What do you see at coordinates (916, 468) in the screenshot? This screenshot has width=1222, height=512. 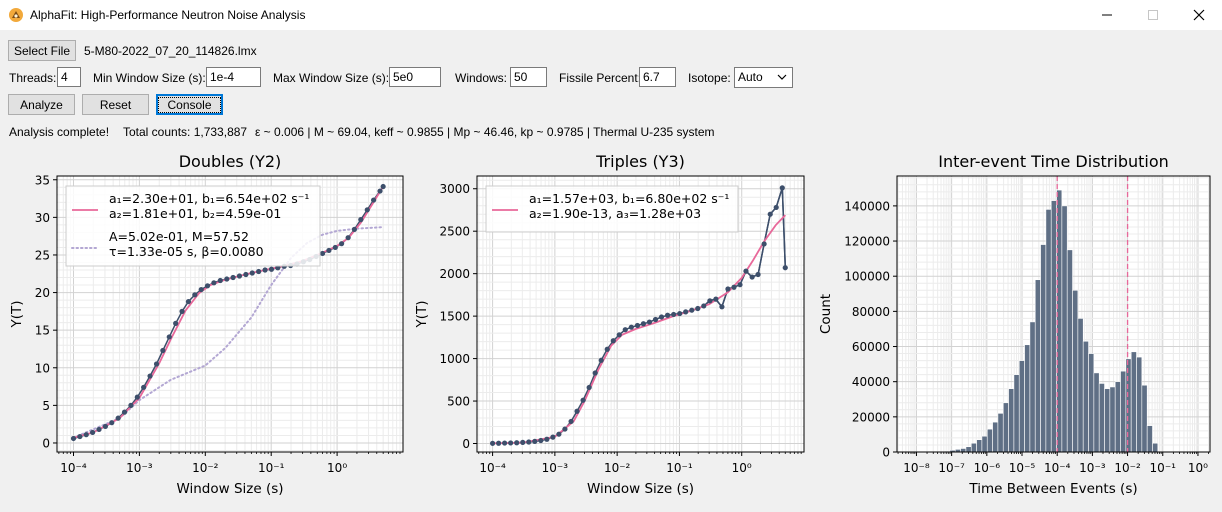 I see `x-tick-label: 10⁻⁸` at bounding box center [916, 468].